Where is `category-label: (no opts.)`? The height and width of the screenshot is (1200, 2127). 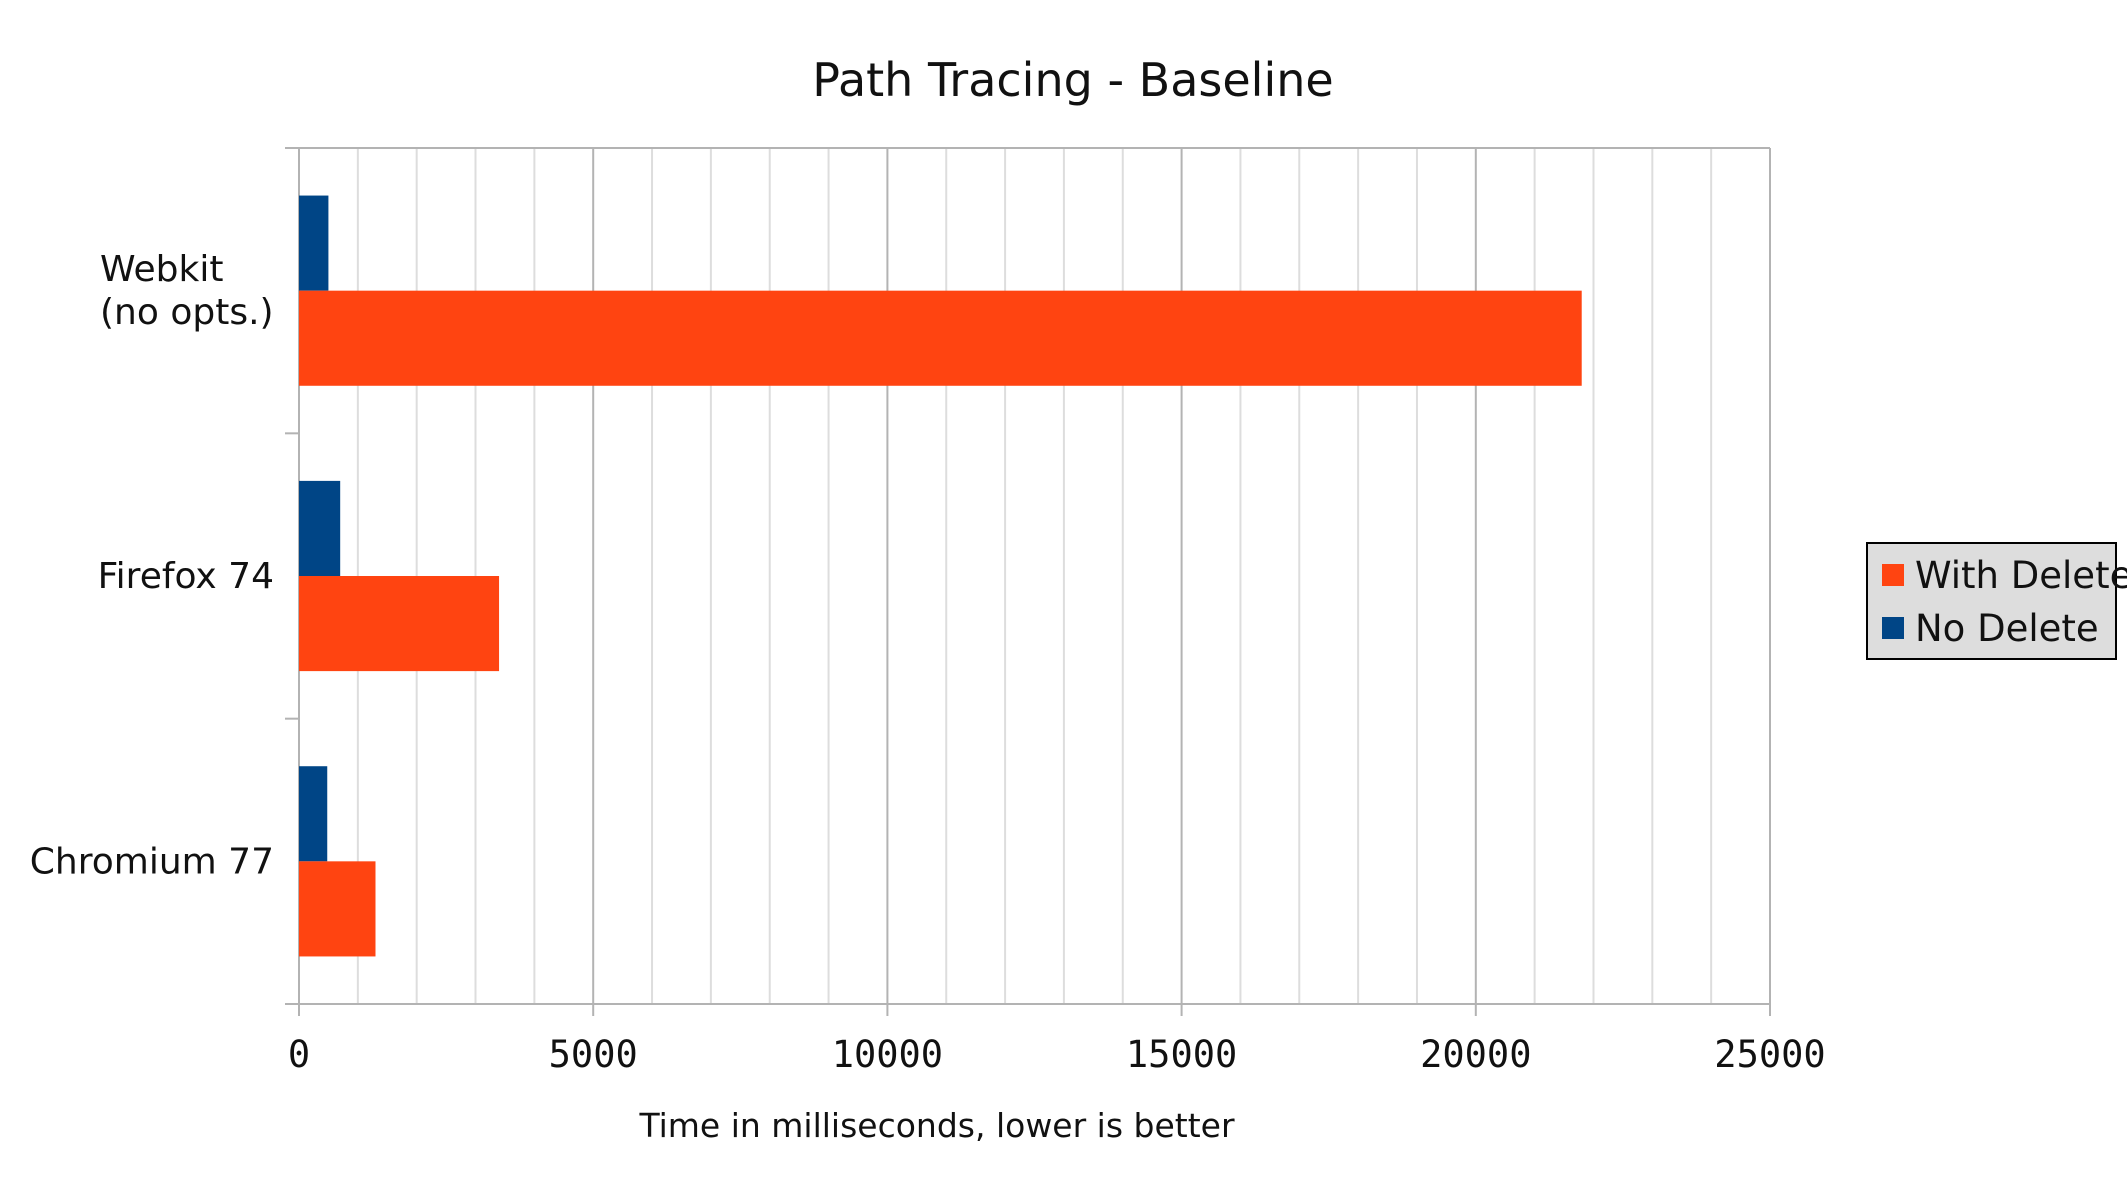 category-label: (no opts.) is located at coordinates (187, 312).